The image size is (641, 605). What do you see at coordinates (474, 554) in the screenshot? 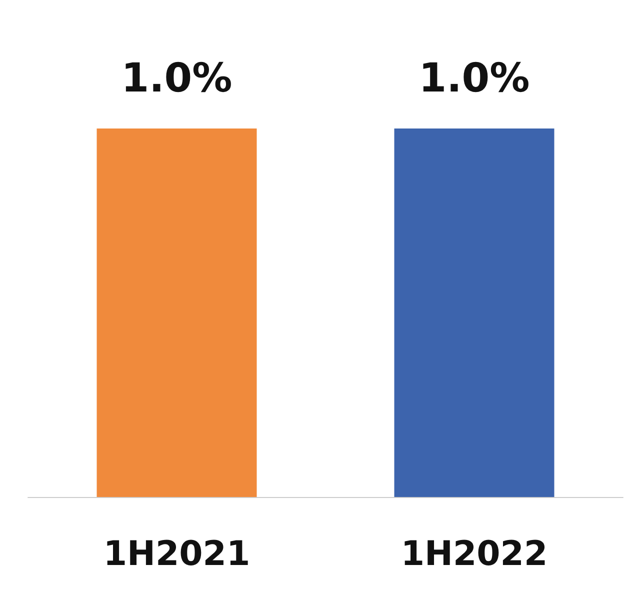
I see `x-tick-label: 1H2022` at bounding box center [474, 554].